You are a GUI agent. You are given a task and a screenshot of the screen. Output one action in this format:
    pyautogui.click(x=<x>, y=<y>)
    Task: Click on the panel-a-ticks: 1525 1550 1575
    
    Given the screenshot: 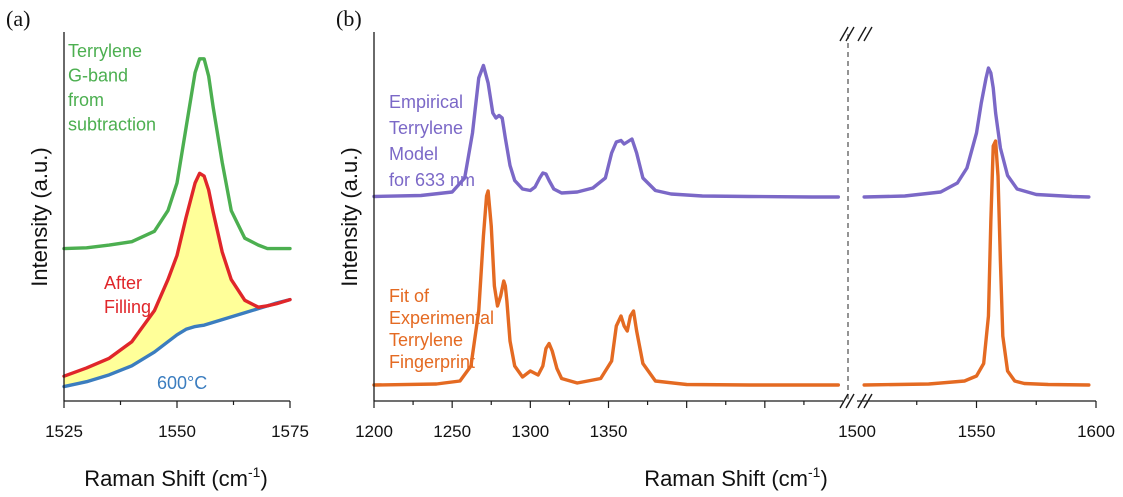 What is the action you would take?
    pyautogui.click(x=177, y=421)
    